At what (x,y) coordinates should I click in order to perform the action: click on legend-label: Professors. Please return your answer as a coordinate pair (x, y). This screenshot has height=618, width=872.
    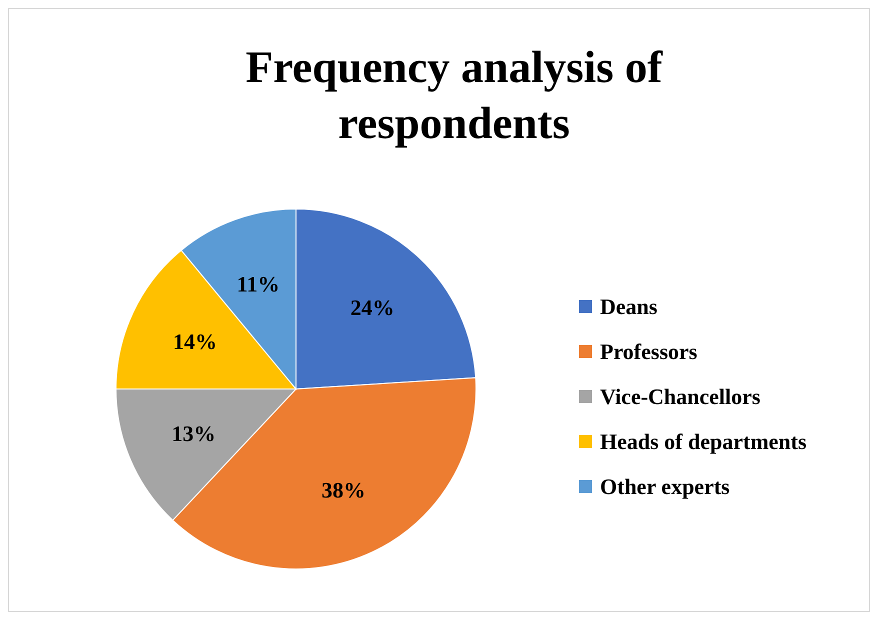
    Looking at the image, I should click on (649, 351).